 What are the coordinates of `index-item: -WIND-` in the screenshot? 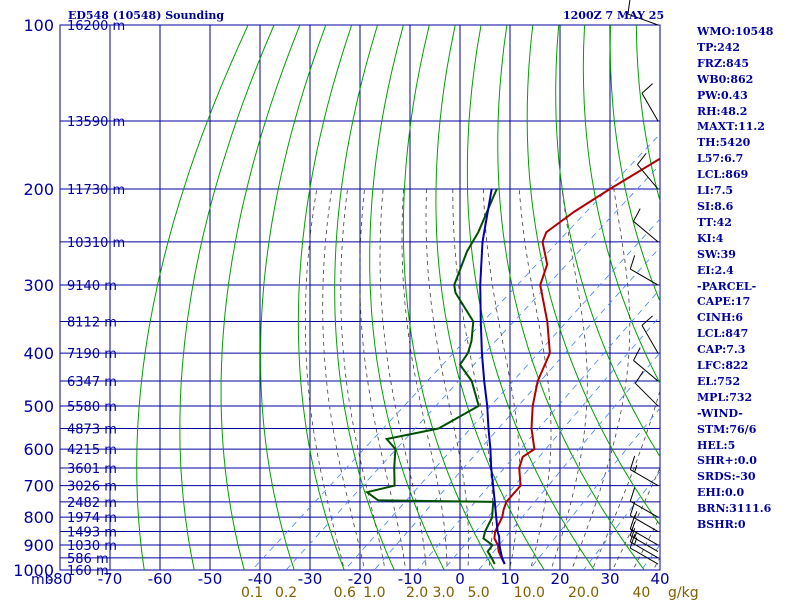 It's located at (720, 413).